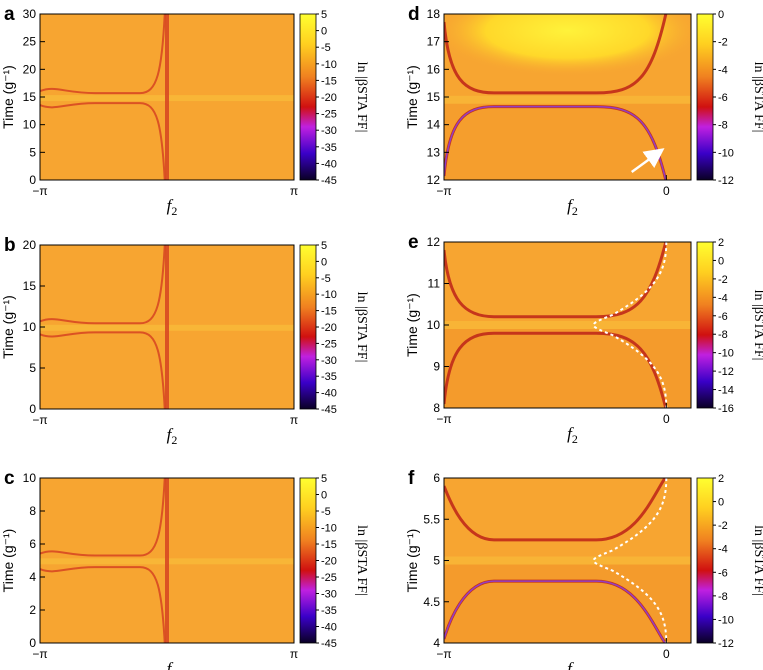 The width and height of the screenshot is (763, 670). What do you see at coordinates (726, 391) in the screenshot?
I see `colorbar-tick-label: -14` at bounding box center [726, 391].